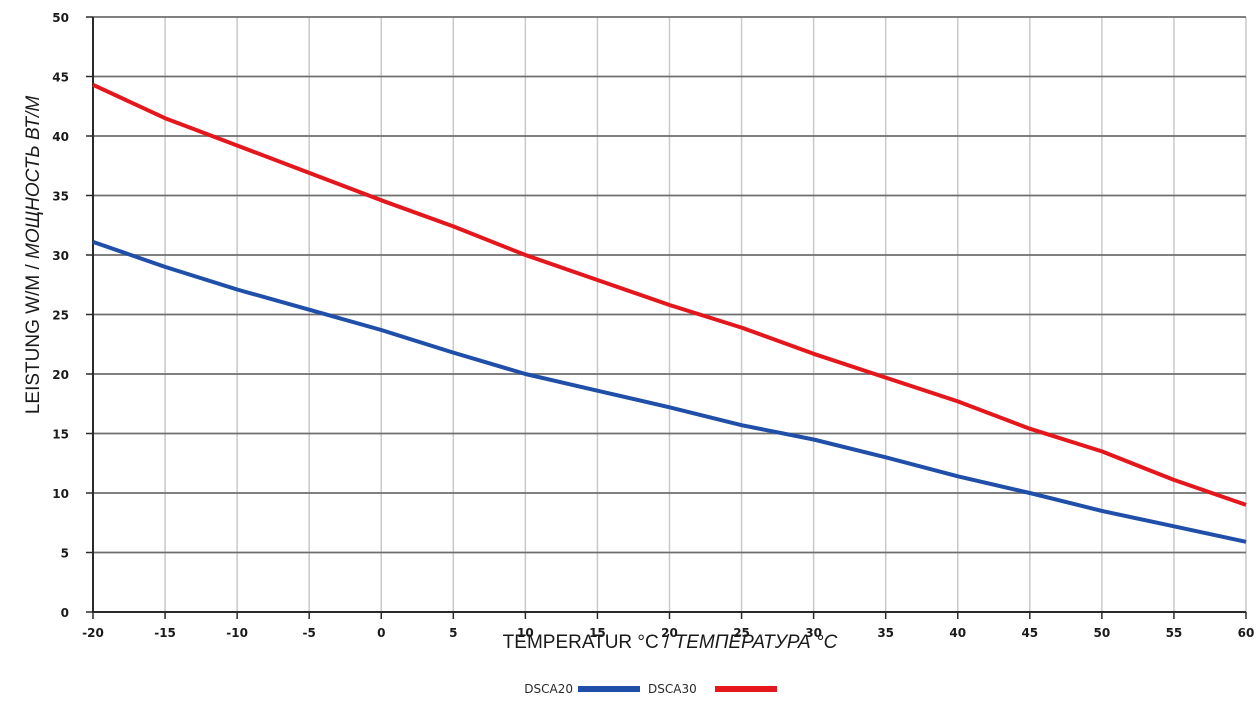  Describe the element at coordinates (60, 18) in the screenshot. I see `y-tick-label: 50` at that location.